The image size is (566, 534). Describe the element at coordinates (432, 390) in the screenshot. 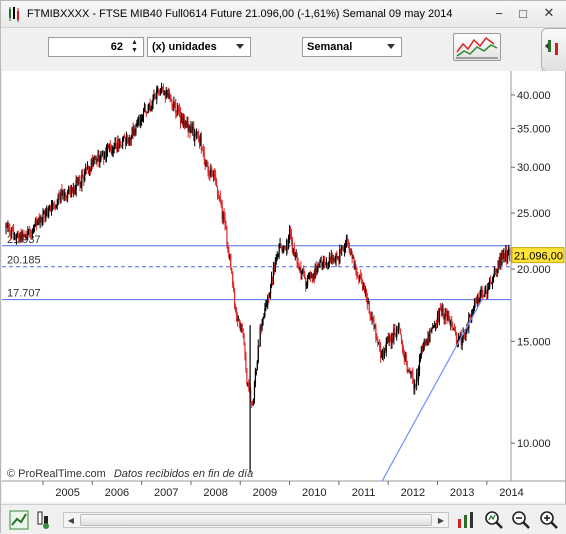

I see `support-trendline` at that location.